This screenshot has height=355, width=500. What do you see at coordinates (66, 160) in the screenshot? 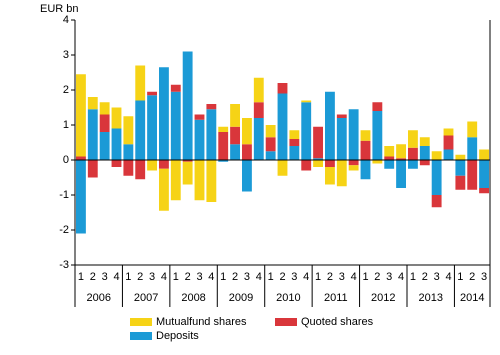
I see `y-tick-label: 0` at bounding box center [66, 160].